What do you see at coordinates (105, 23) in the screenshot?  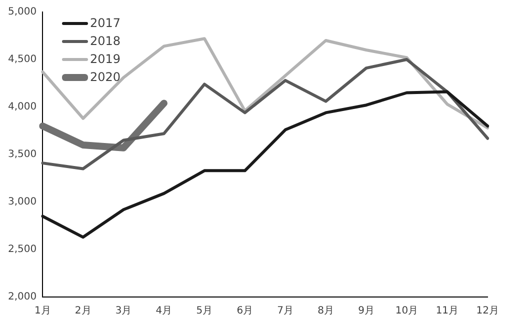 I see `legend-label: 2017` at bounding box center [105, 23].